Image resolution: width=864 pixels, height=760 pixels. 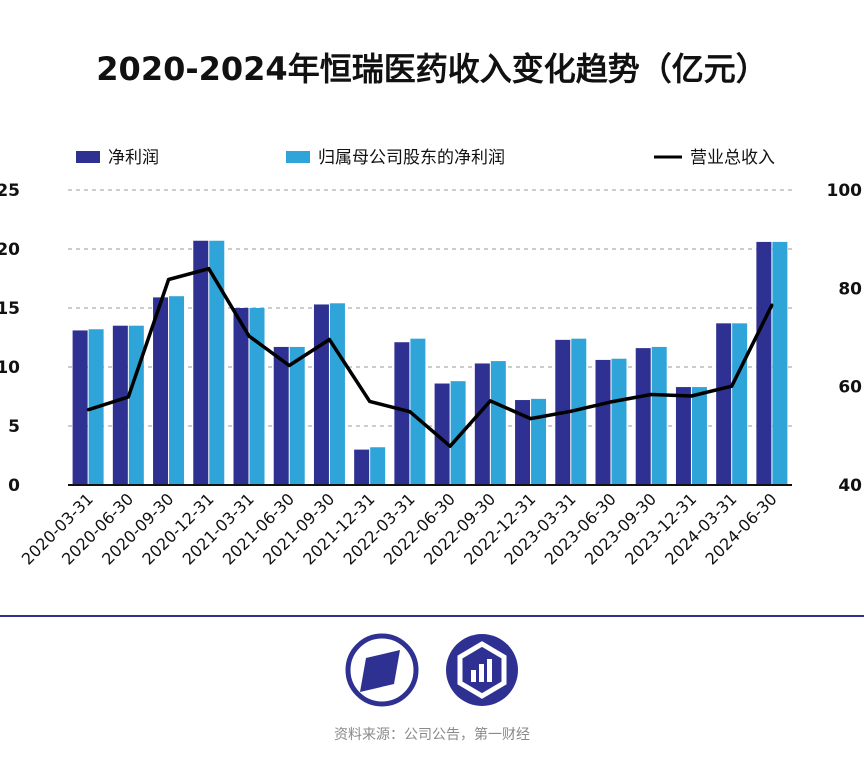 I want to click on legend-label-revenue: 营业总收入, so click(x=732, y=158).